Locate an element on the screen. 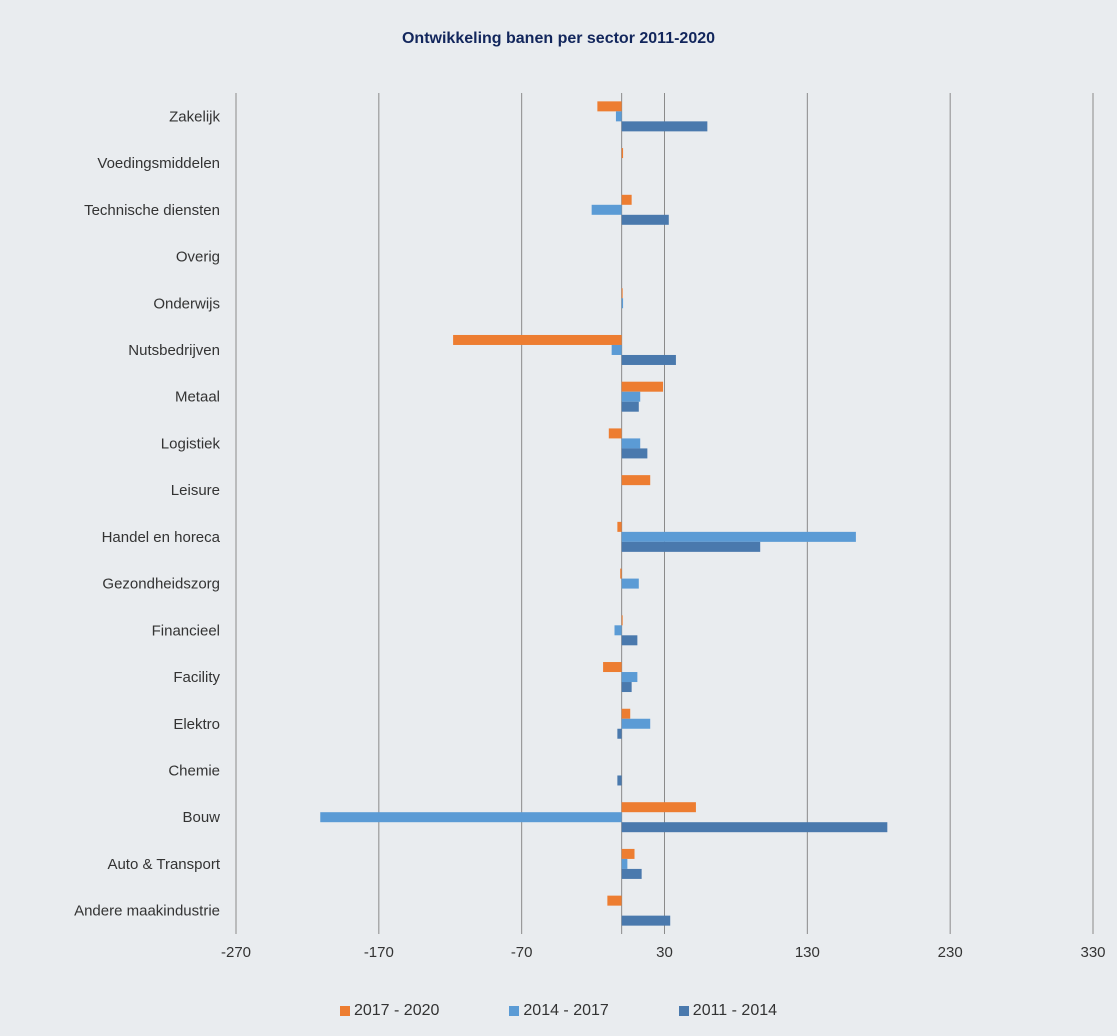 Image resolution: width=1117 pixels, height=1036 pixels. legend-item: 2011 - 2014 is located at coordinates (728, 1011).